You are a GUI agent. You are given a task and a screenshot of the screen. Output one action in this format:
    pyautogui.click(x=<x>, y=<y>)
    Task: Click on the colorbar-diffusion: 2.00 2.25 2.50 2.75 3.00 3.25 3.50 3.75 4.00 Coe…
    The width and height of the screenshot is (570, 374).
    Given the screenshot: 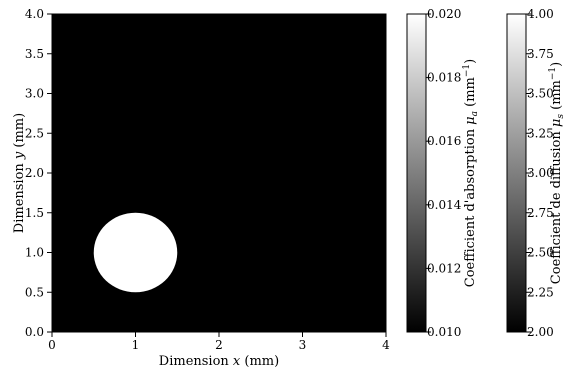 What is the action you would take?
    pyautogui.click(x=536, y=173)
    